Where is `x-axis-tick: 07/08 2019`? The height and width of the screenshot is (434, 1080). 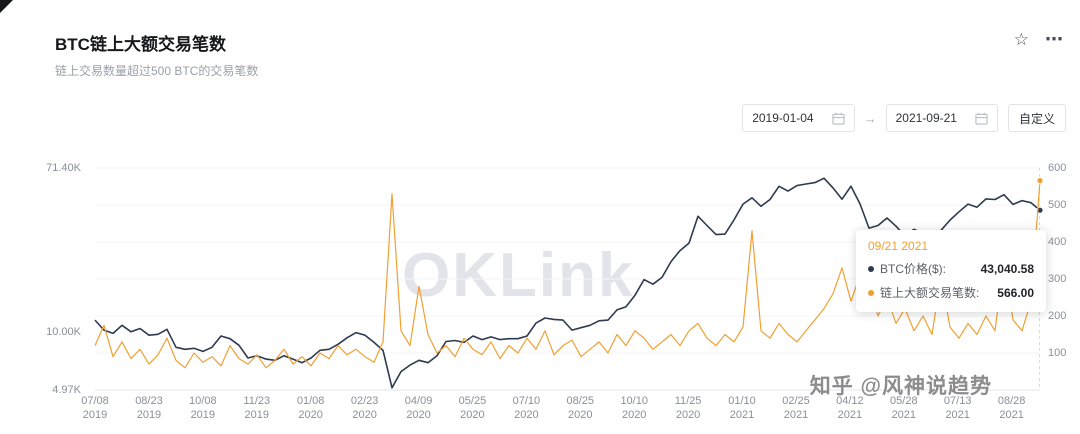 x-axis-tick: 07/08 2019 is located at coordinates (95, 408).